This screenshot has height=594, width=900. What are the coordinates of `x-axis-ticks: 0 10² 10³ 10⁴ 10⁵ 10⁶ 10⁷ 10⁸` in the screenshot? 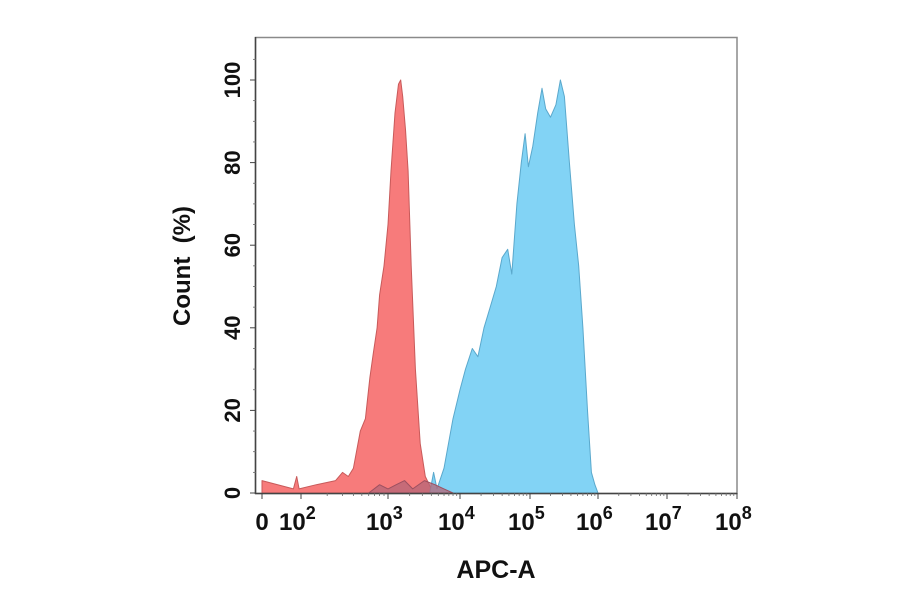 It's located at (503, 514).